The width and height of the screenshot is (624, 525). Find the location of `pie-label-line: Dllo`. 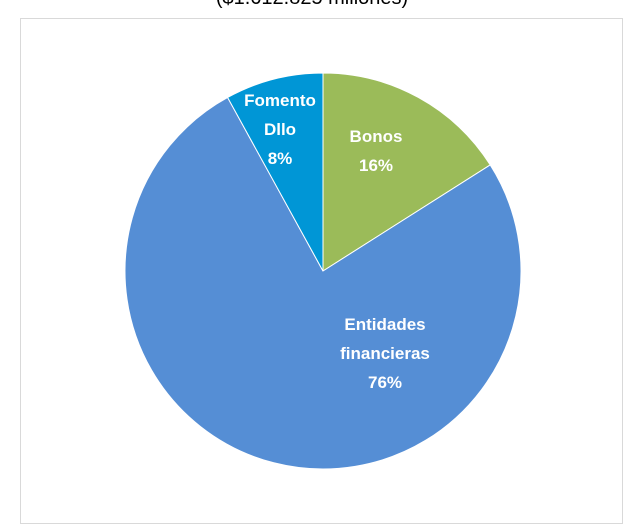

pie-label-line: Dllo is located at coordinates (280, 129).